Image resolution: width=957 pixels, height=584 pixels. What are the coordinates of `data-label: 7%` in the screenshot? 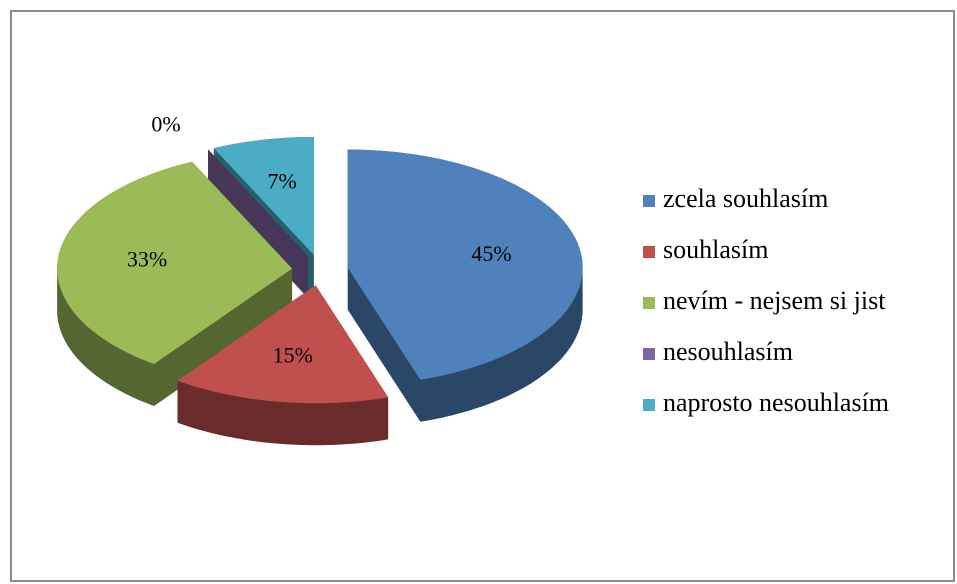 It's located at (281, 181).